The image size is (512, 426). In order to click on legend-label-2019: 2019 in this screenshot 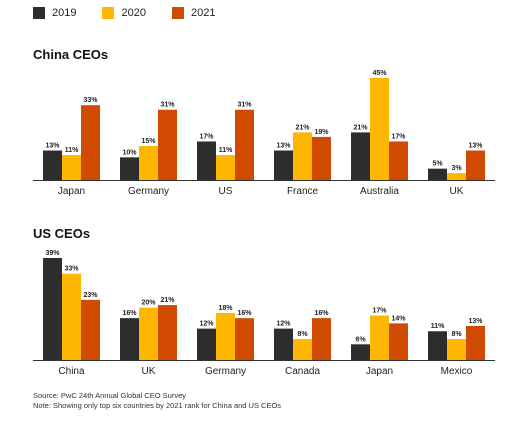, I will do `click(64, 13)`.